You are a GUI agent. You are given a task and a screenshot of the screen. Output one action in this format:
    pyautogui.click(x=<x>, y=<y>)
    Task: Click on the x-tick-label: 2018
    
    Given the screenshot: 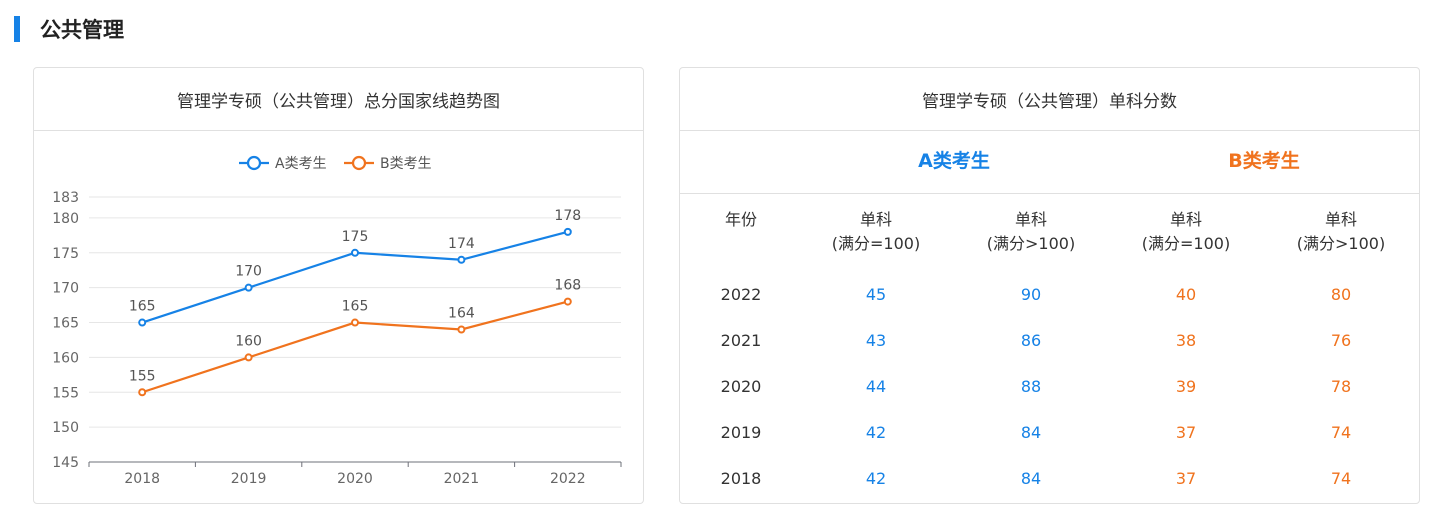 What is the action you would take?
    pyautogui.click(x=142, y=479)
    